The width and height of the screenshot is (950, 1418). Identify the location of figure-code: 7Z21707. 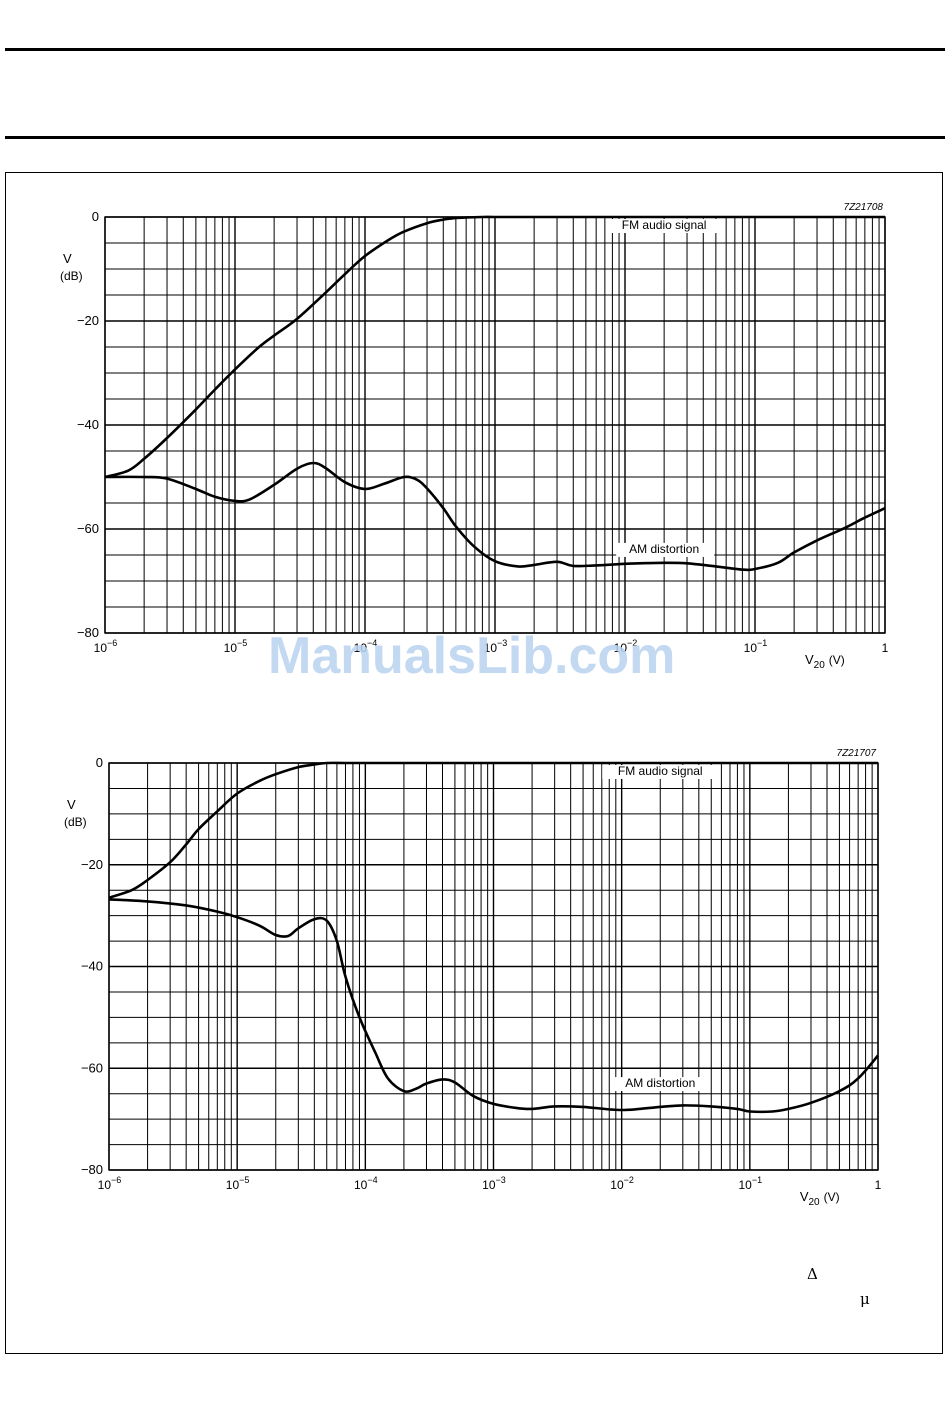
(857, 753).